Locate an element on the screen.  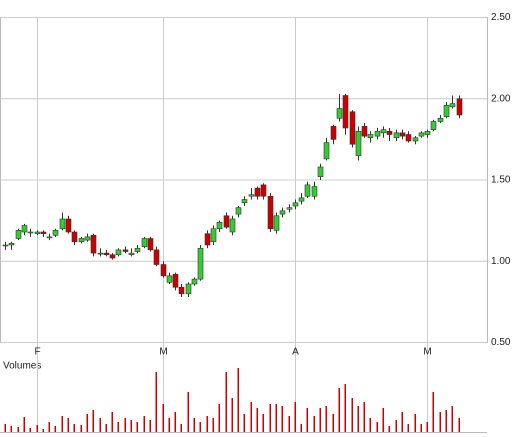
x-tick-label: A is located at coordinates (295, 352).